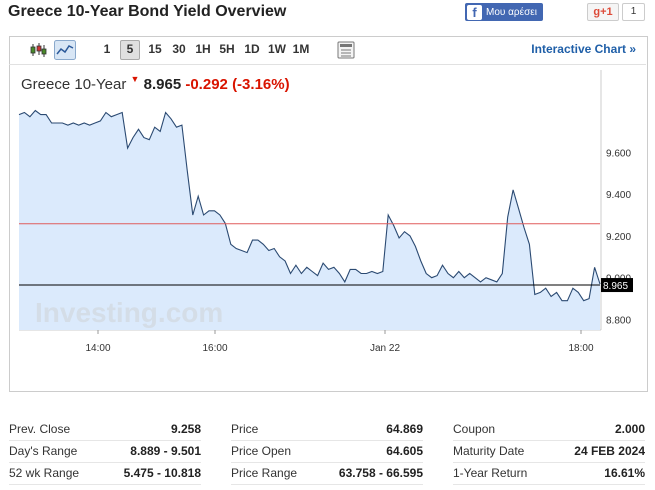  I want to click on stat-label: Price Range, so click(264, 473).